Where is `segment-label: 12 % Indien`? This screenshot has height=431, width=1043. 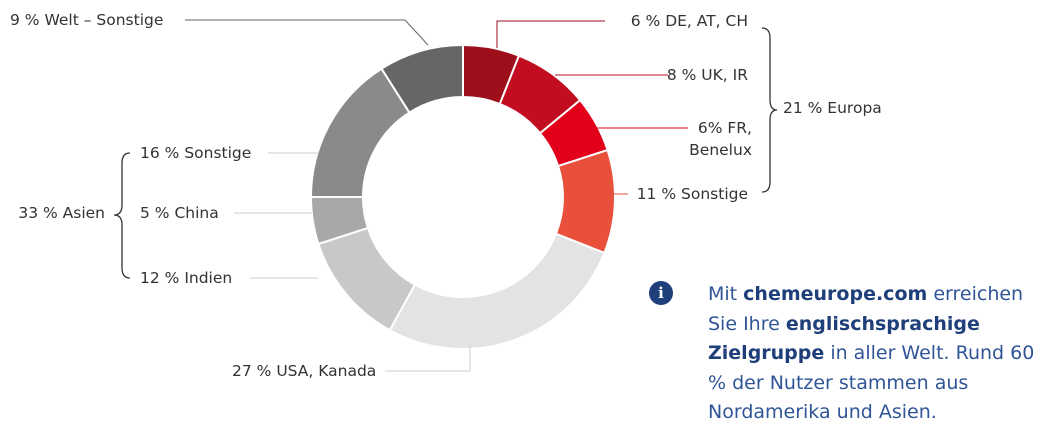 segment-label: 12 % Indien is located at coordinates (186, 278).